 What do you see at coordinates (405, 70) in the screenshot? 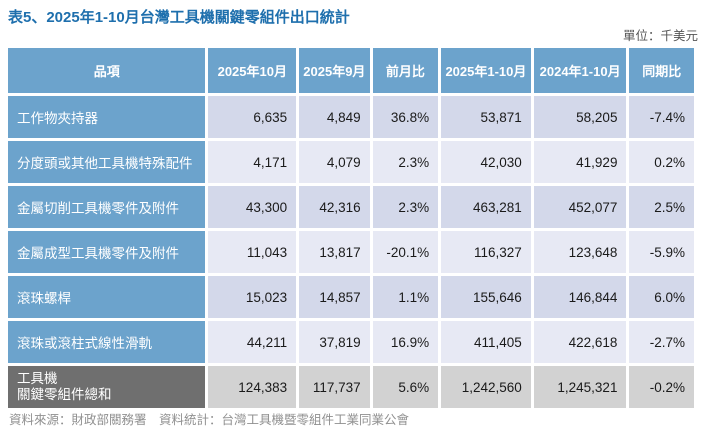
I see `column-header-mom: 前月比` at bounding box center [405, 70].